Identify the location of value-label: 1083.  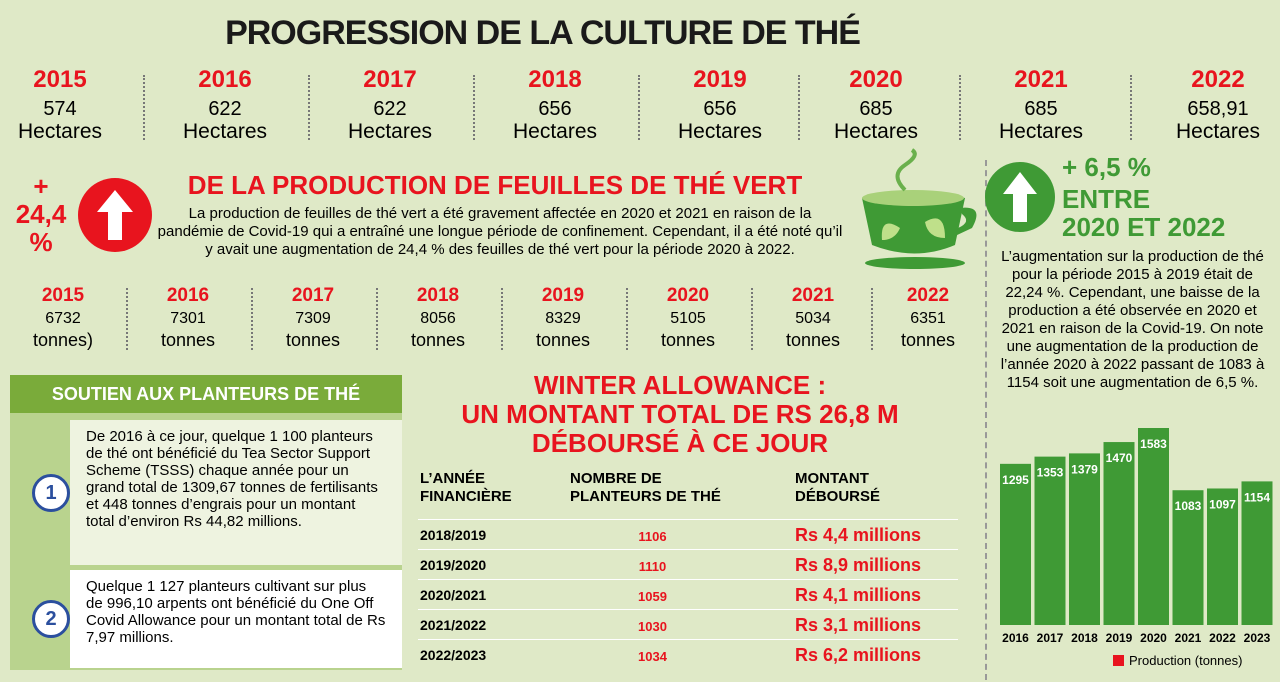
(1188, 506).